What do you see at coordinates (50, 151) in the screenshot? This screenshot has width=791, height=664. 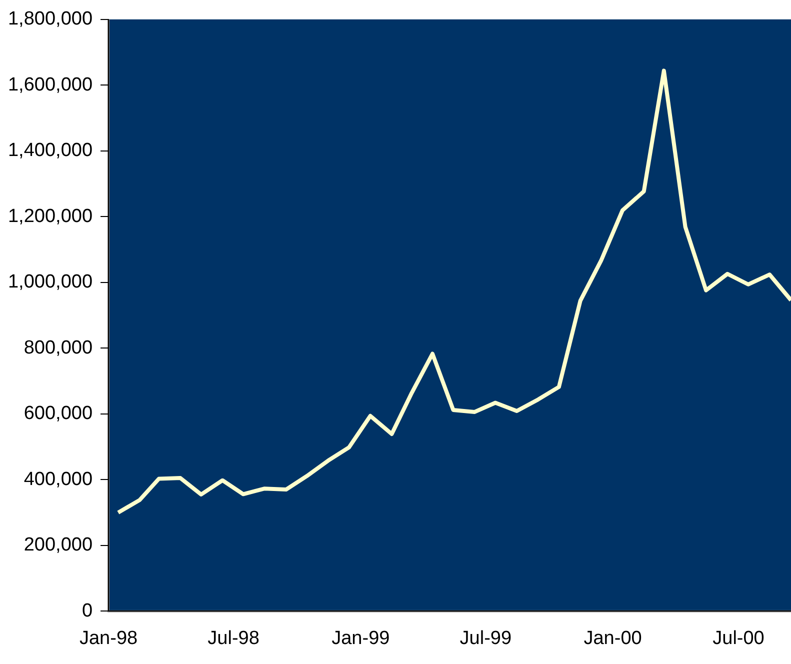 I see `y-tick-label: 1,400,000` at bounding box center [50, 151].